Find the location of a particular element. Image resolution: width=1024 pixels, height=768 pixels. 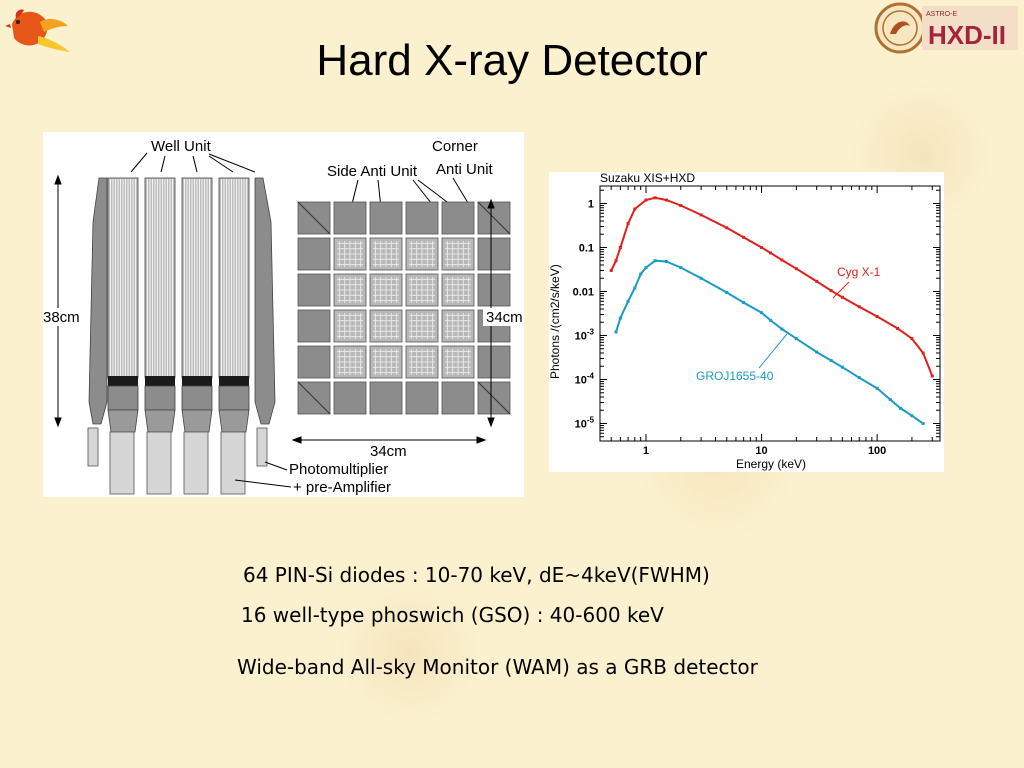

chart-title: Suzaku XIS+HXD is located at coordinates (647, 178).